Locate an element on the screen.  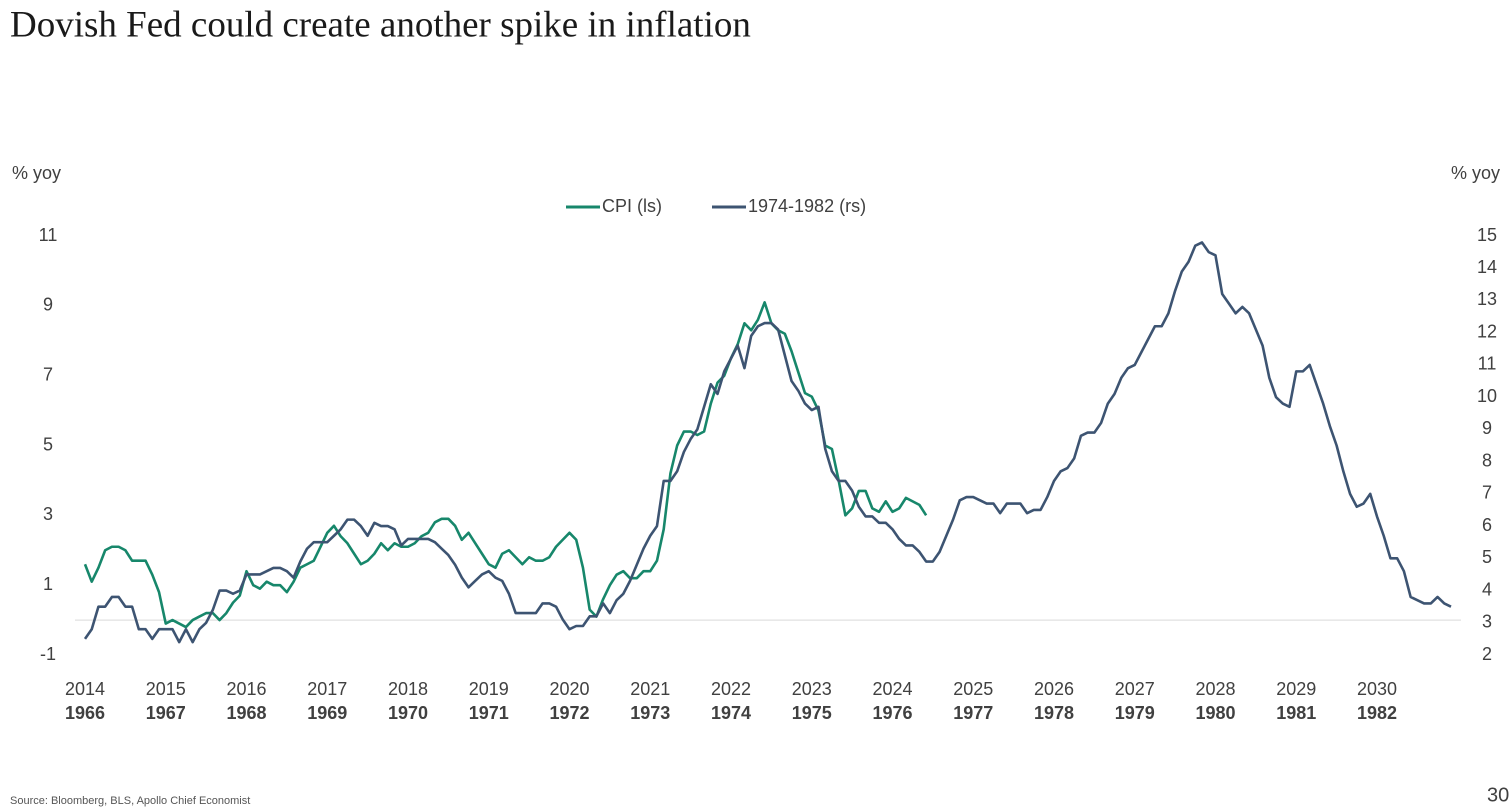
y2-tick-label: 11 is located at coordinates (1487, 364).